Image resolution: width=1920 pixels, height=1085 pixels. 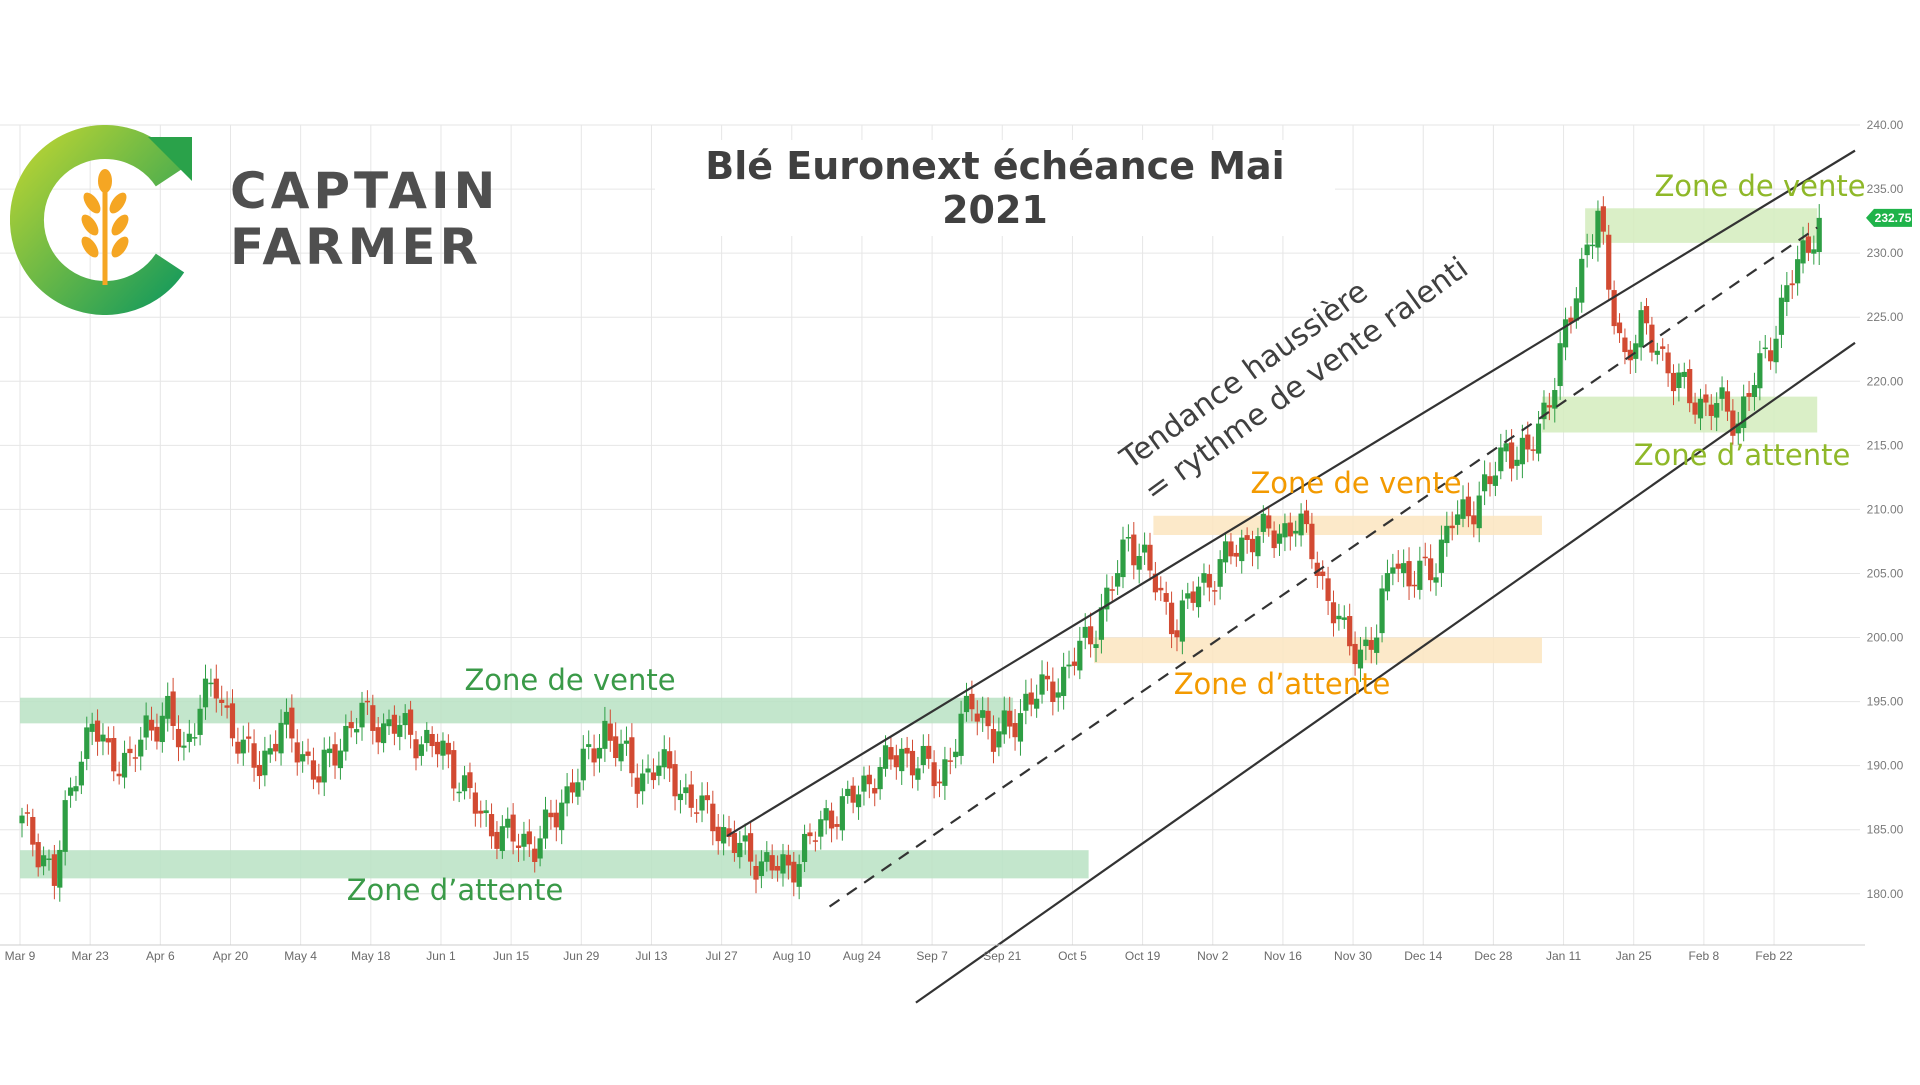 I want to click on x-tick-label: Jun 29, so click(x=581, y=956).